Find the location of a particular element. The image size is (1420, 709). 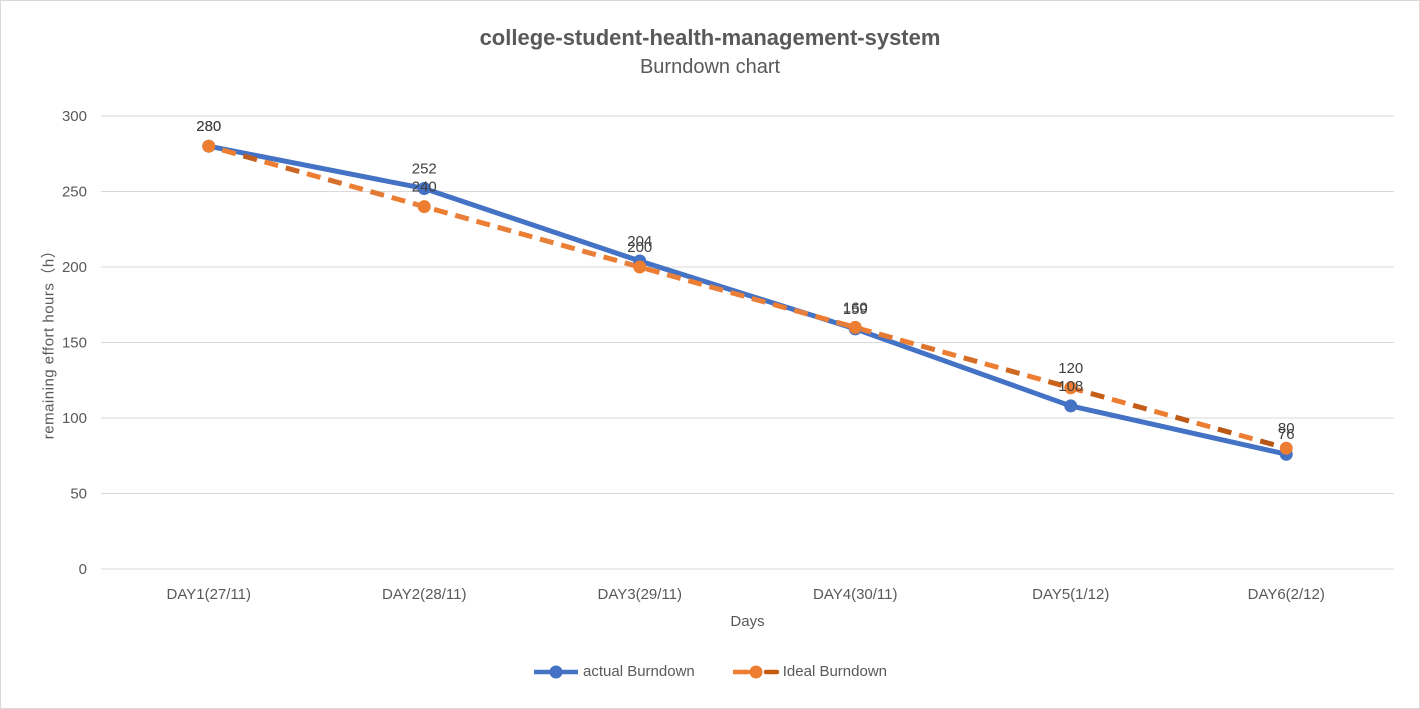

legend-ideal-line-icon is located at coordinates (755, 671).